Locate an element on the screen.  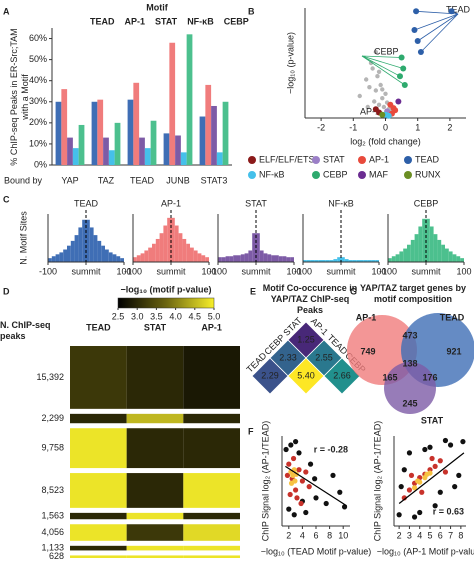
legend-item: ELF/ELF/ETS is located at coordinates (287, 159).